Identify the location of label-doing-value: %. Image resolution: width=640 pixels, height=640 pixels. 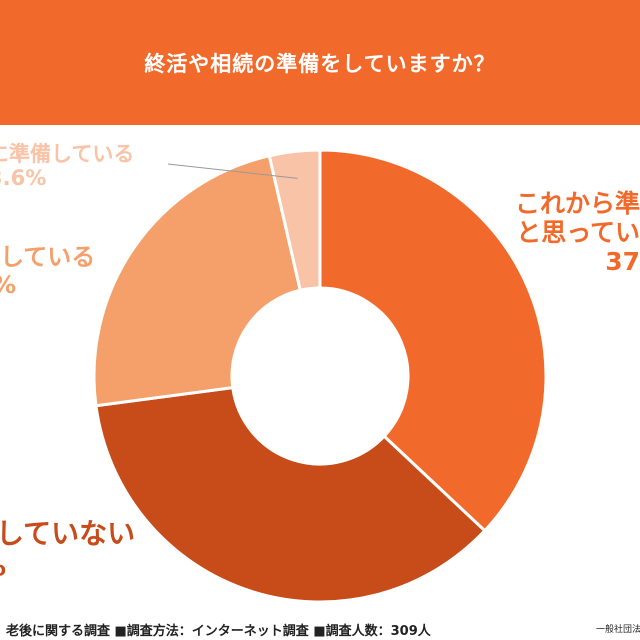
(47, 285).